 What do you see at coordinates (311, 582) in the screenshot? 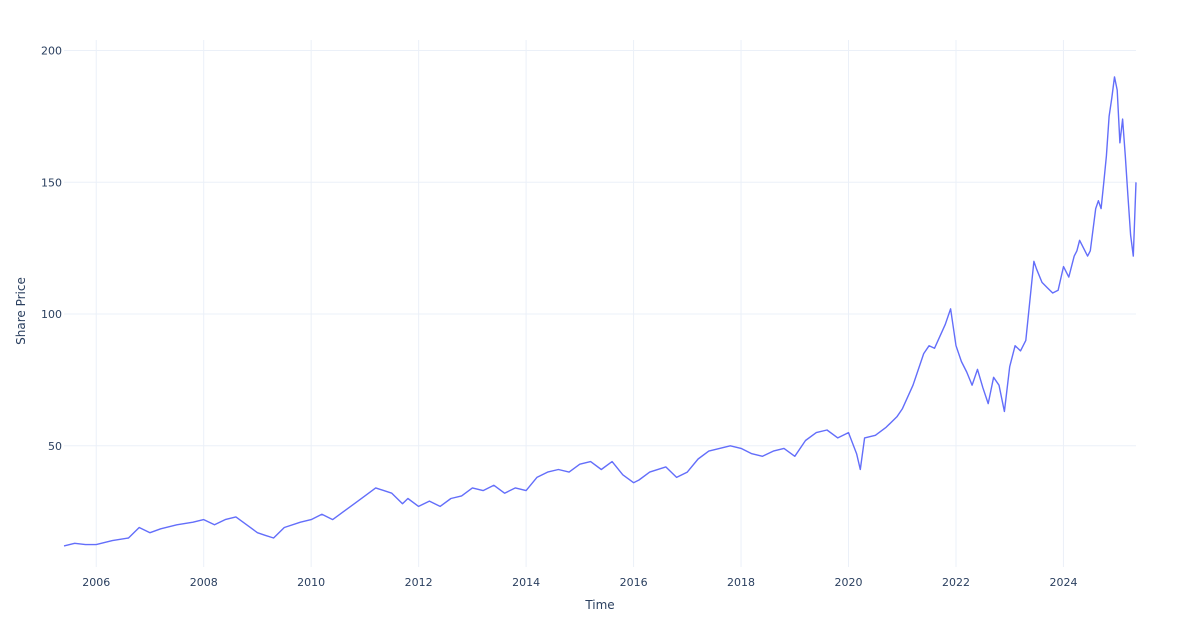
I see `x-tick-label: 2010` at bounding box center [311, 582].